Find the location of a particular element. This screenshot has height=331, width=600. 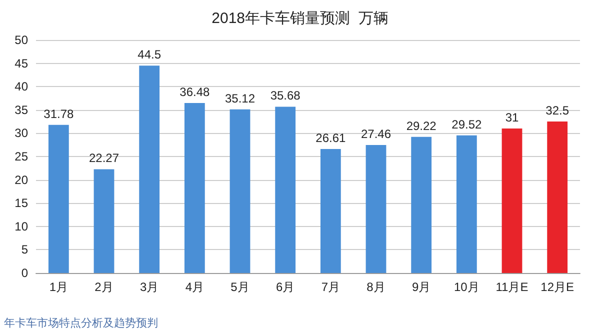

y-tick-label: 30 is located at coordinates (21, 133).